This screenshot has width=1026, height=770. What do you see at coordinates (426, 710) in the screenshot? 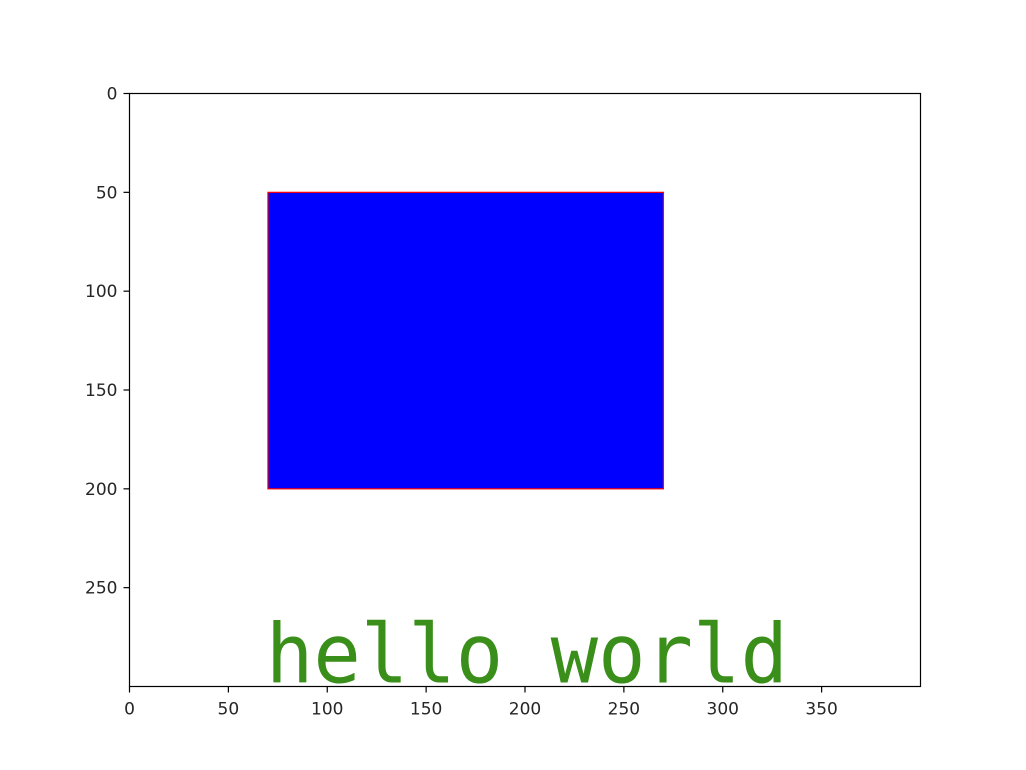
I see `x-tick-label: 150` at bounding box center [426, 710].